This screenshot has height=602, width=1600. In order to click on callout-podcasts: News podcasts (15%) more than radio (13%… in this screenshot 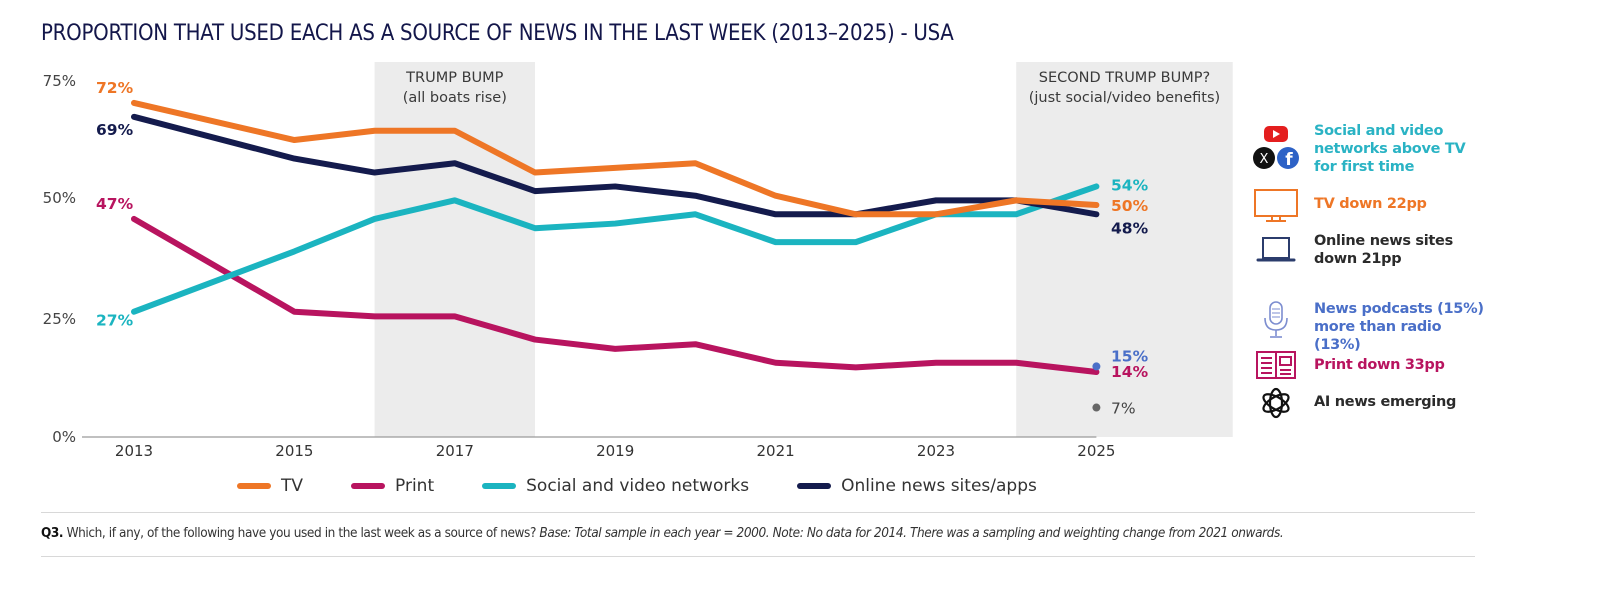, I will do `click(1370, 327)`.